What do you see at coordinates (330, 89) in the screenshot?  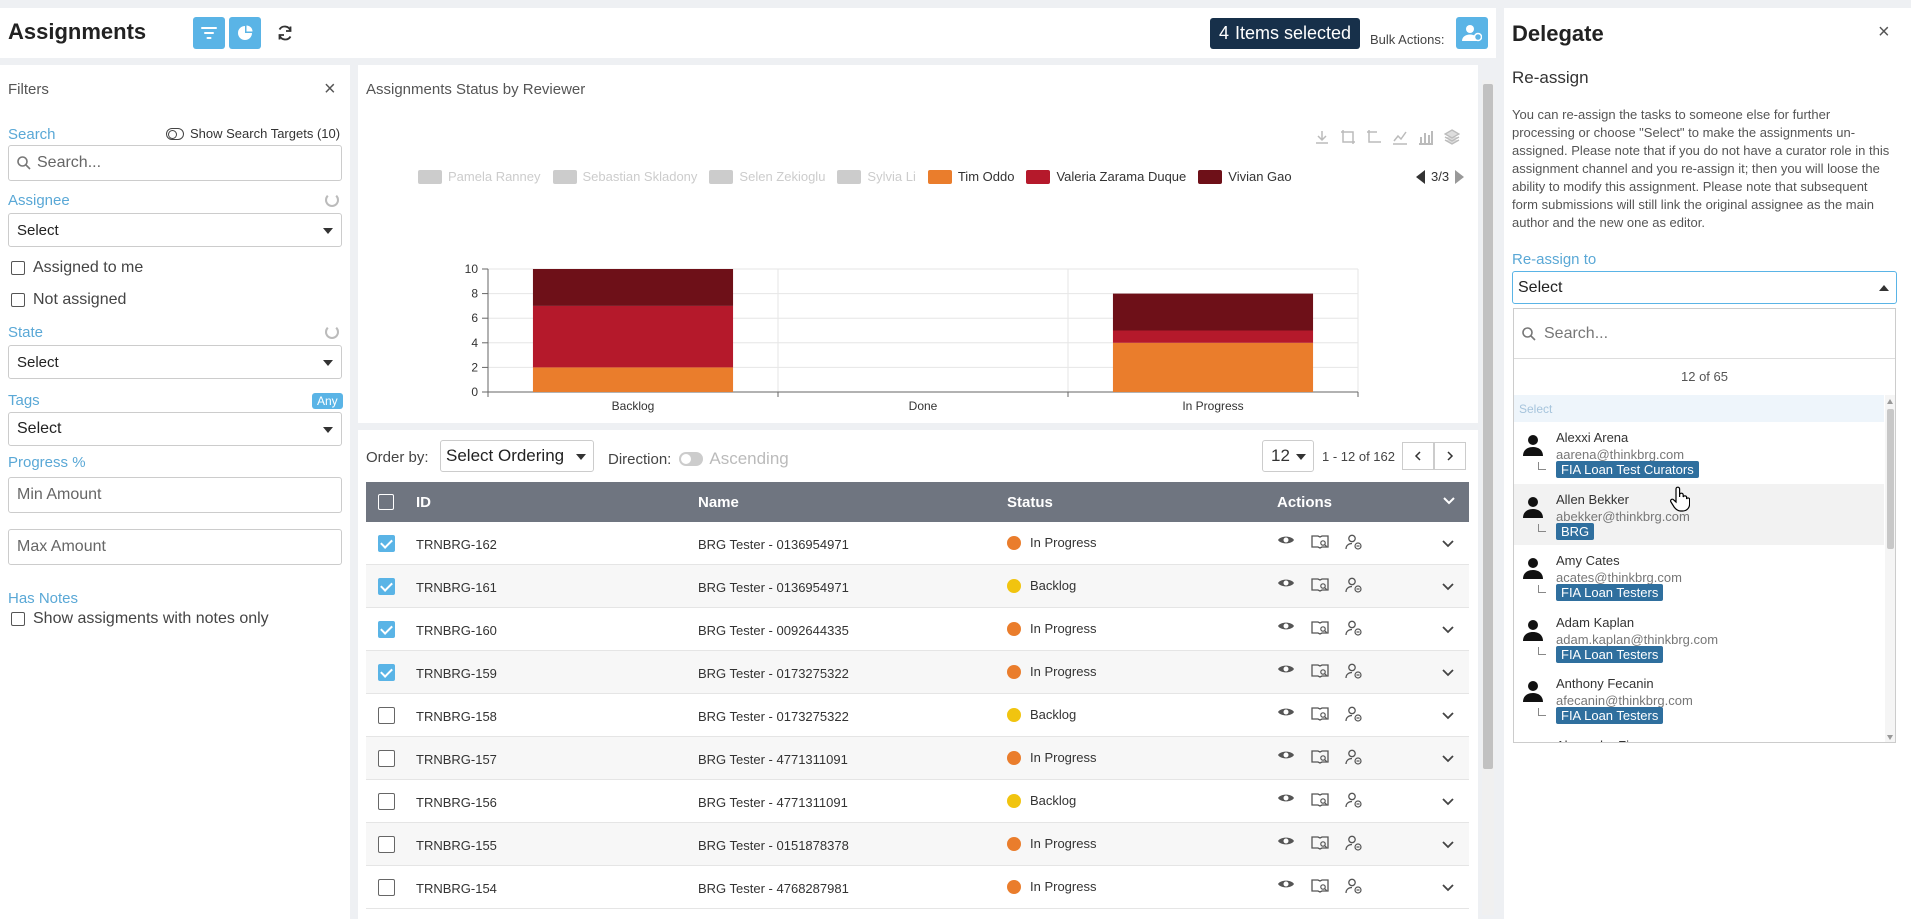 I see `close-filters-icon: ×` at bounding box center [330, 89].